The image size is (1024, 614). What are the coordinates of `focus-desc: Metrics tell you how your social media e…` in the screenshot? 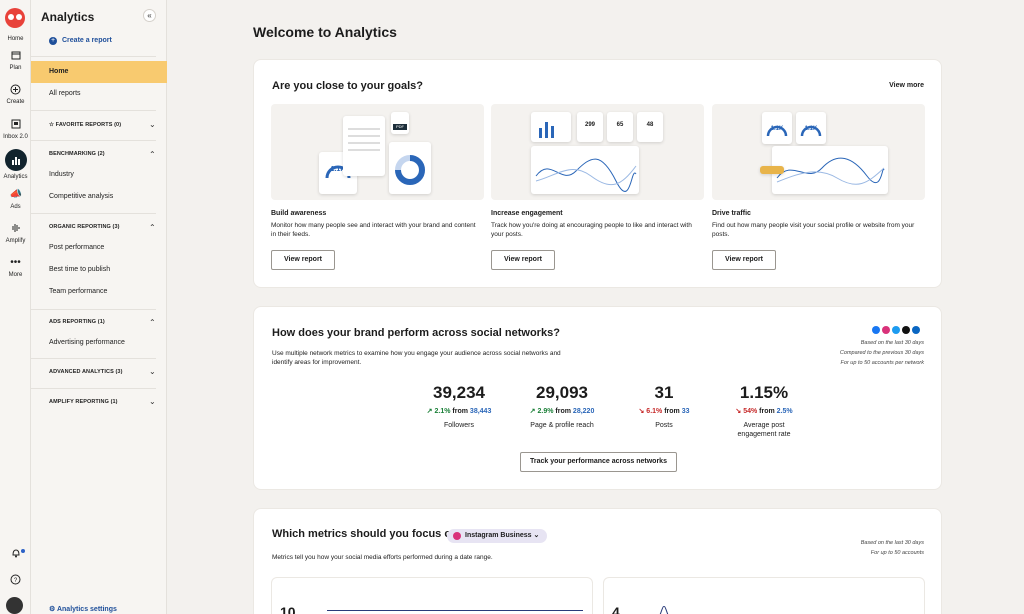 It's located at (382, 557).